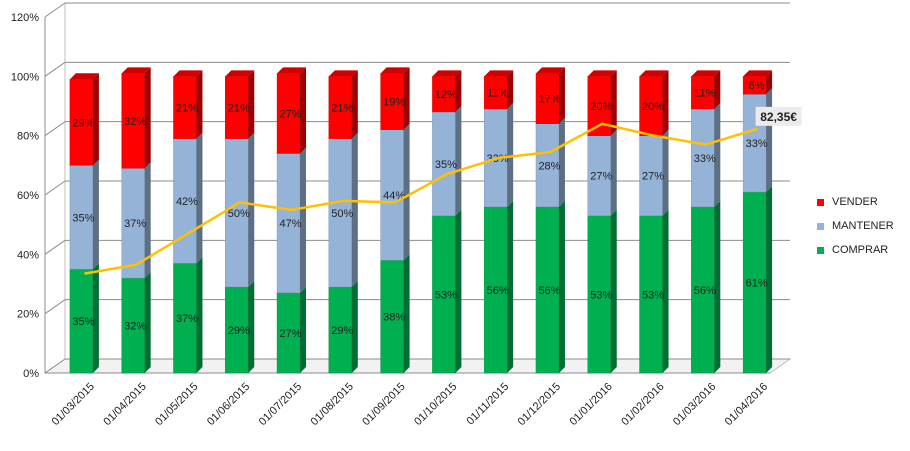  I want to click on data-label-mantener: 37%, so click(135, 224).